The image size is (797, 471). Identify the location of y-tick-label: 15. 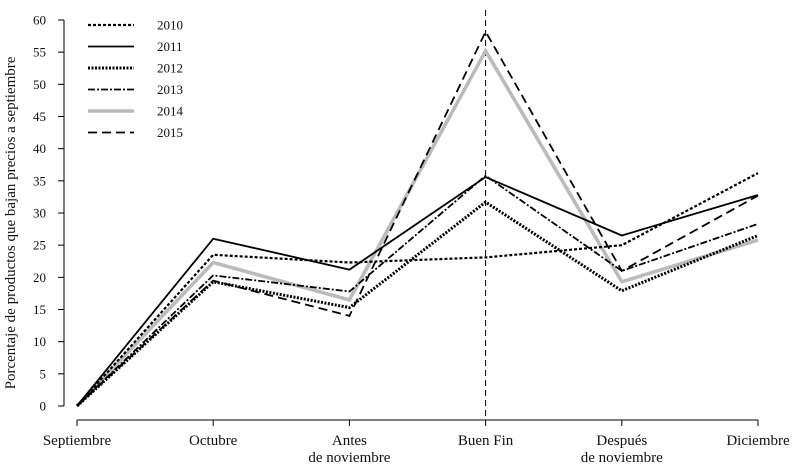
(39, 309).